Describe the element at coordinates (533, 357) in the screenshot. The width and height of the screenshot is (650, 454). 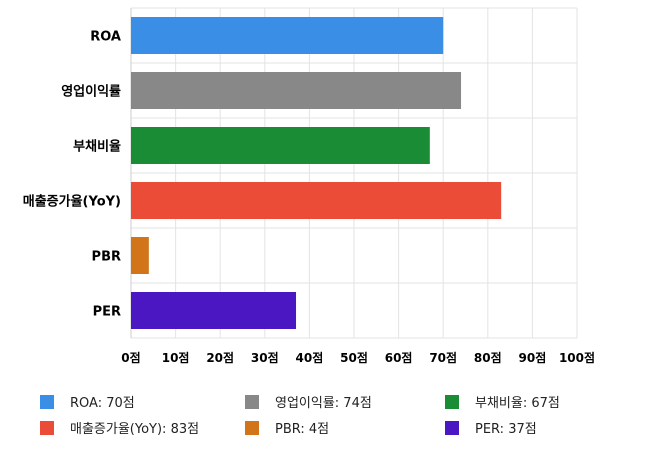
I see `x-tick-label: 90점` at that location.